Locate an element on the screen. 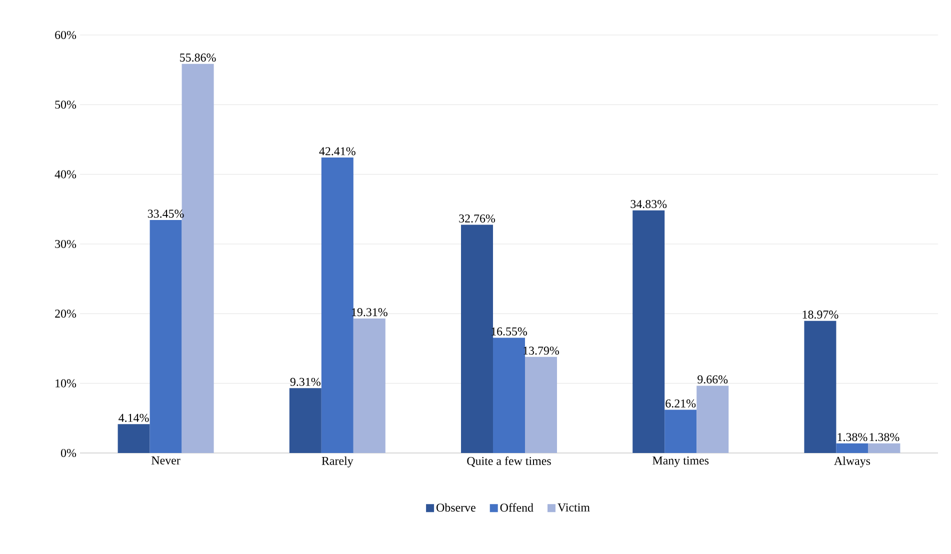 This screenshot has height=554, width=951. y-tick-label: 40% is located at coordinates (65, 174).